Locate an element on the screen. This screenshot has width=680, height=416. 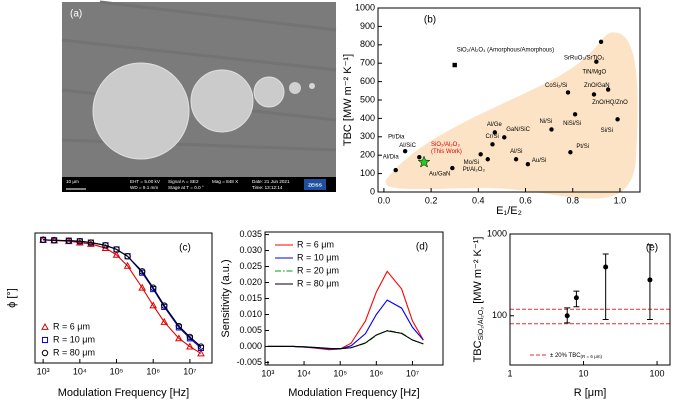
point-label: NiSi/Si is located at coordinates (572, 124).